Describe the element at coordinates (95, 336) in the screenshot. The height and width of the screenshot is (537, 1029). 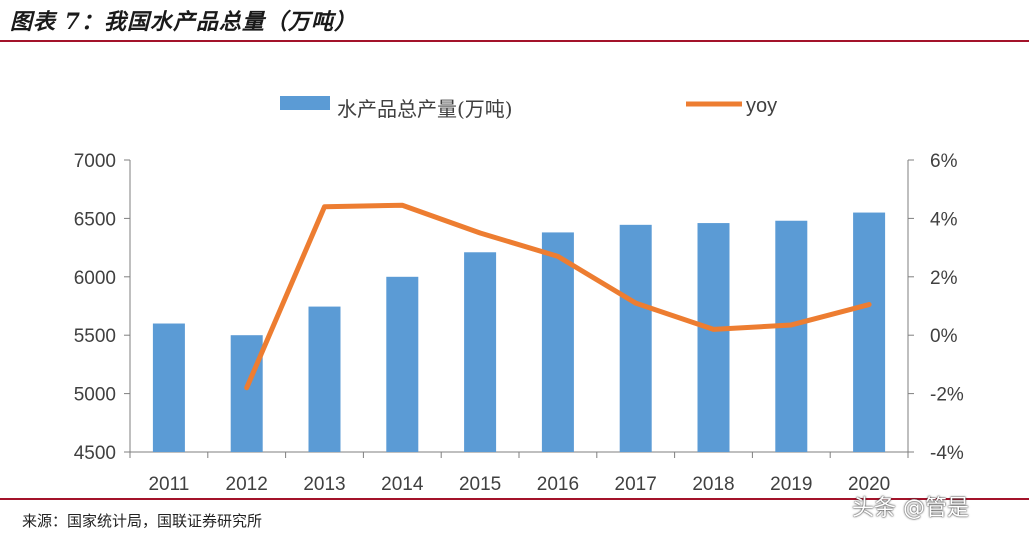
I see `left-tick-label: 5500` at that location.